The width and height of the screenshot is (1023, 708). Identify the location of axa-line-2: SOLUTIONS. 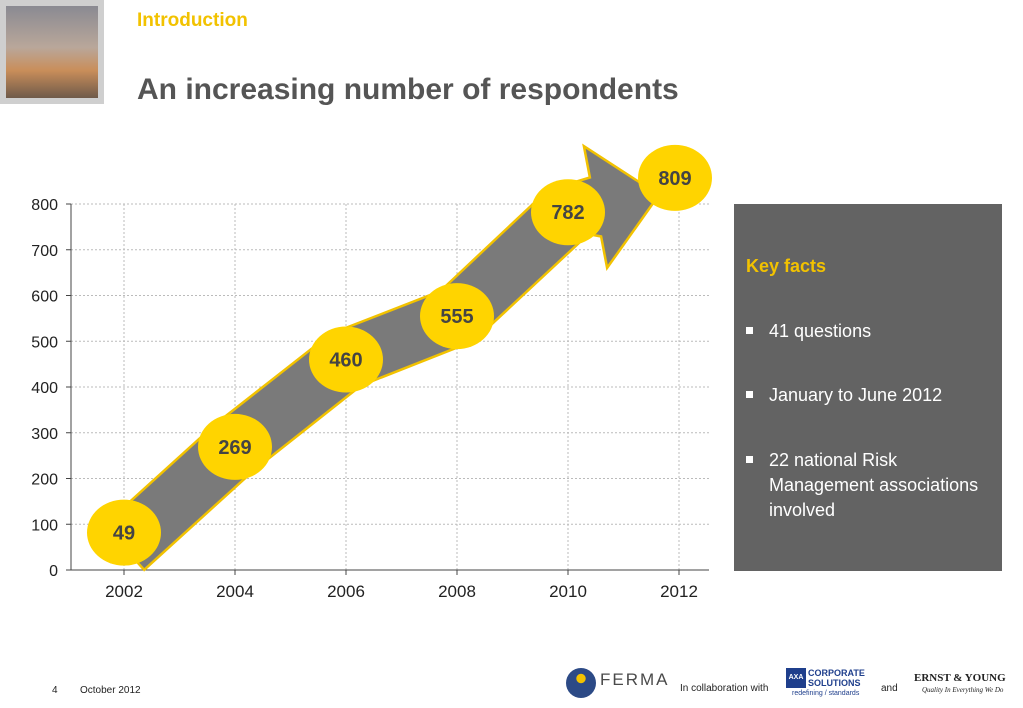
(834, 683).